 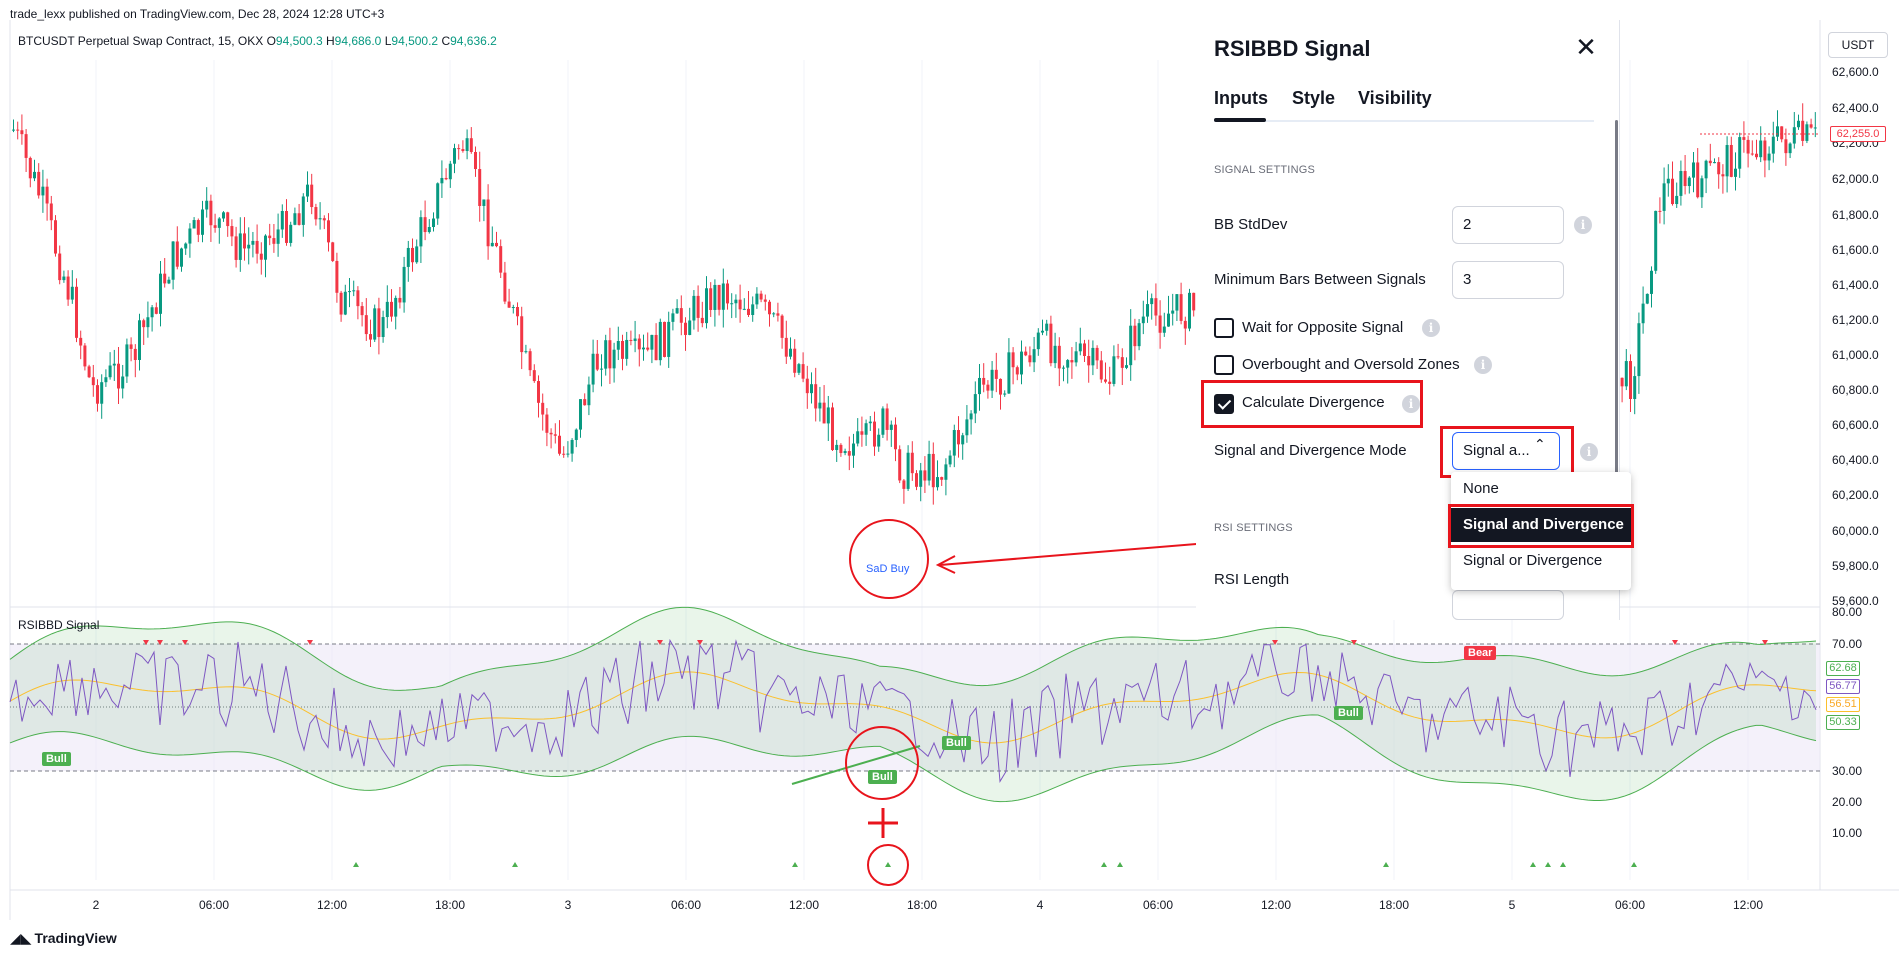 What do you see at coordinates (1843, 686) in the screenshot?
I see `value-tag-rsi: 56.77` at bounding box center [1843, 686].